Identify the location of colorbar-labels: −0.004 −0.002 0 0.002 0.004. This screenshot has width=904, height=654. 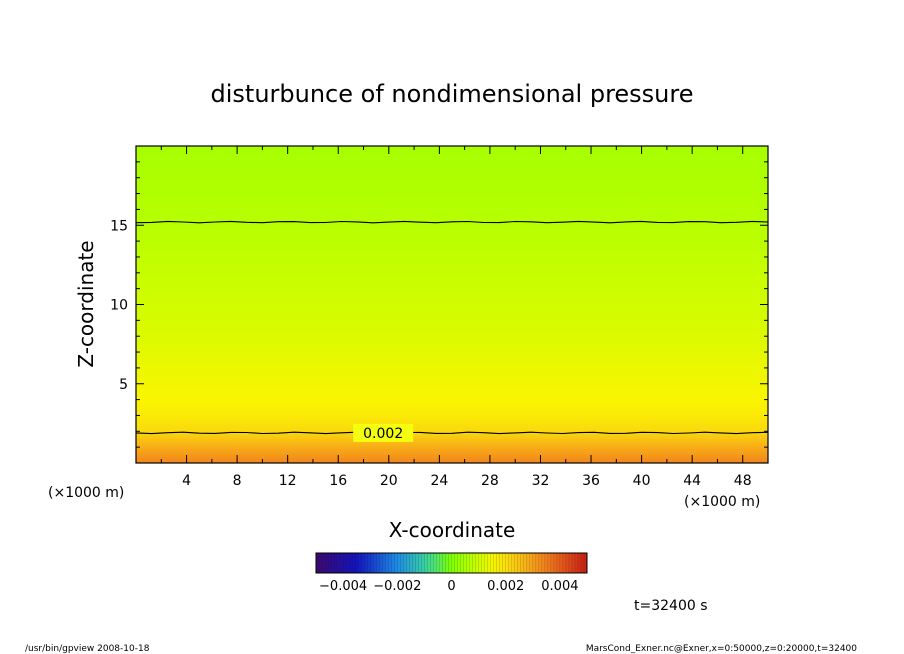
(448, 586).